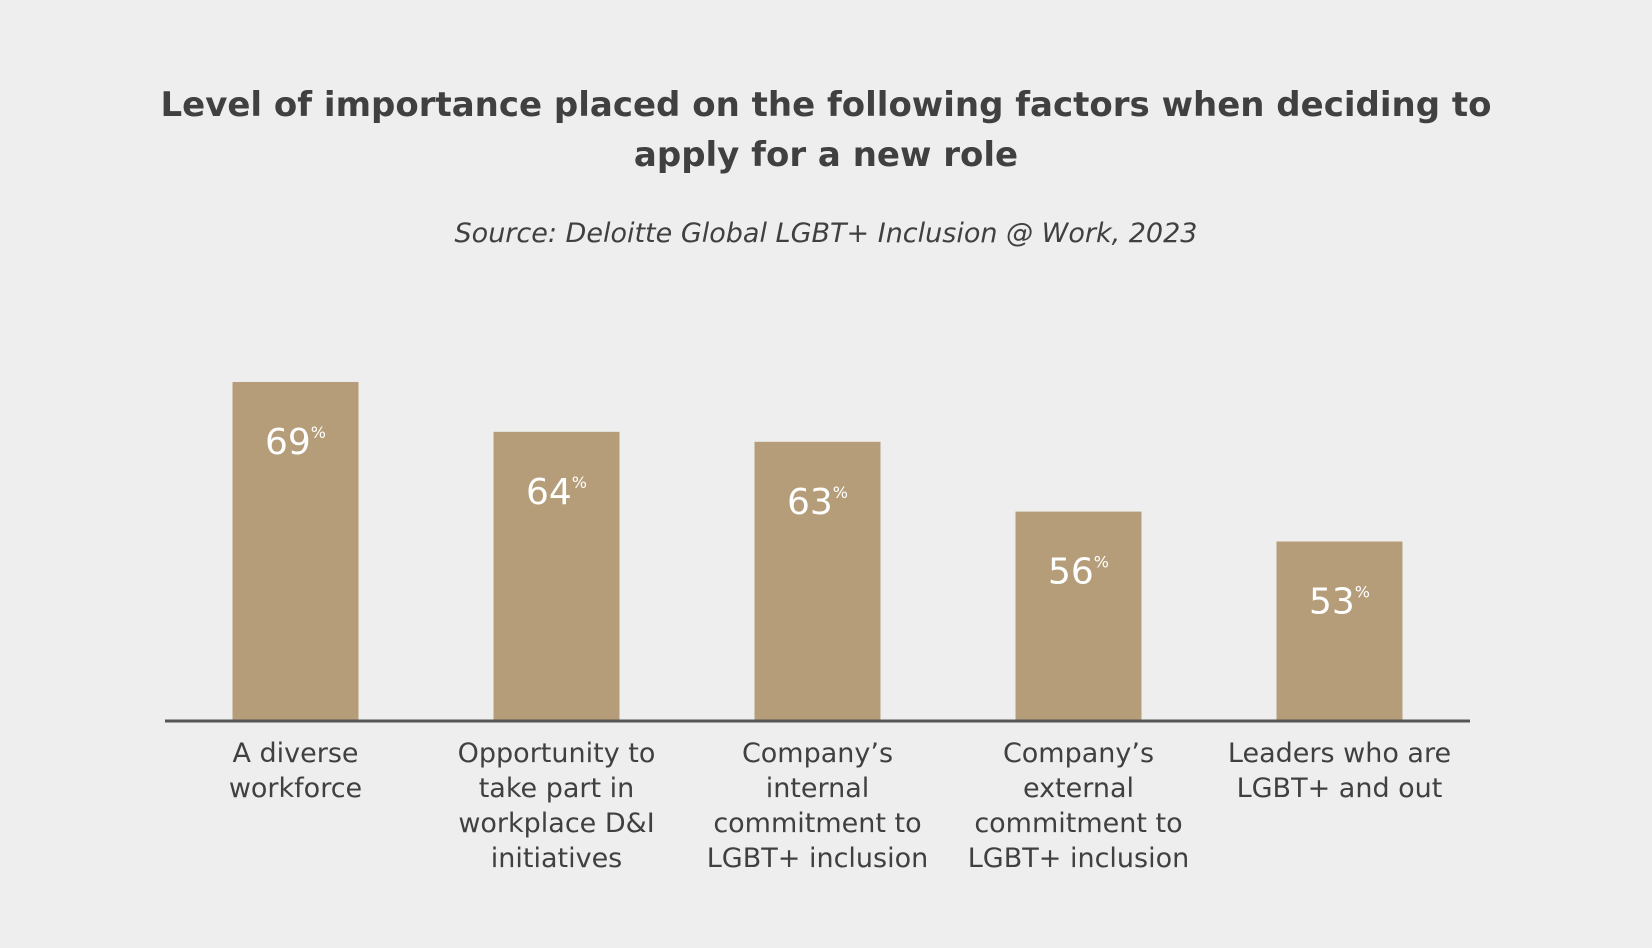 This screenshot has width=1652, height=948. What do you see at coordinates (817, 502) in the screenshot?
I see `value-label: 63%` at bounding box center [817, 502].